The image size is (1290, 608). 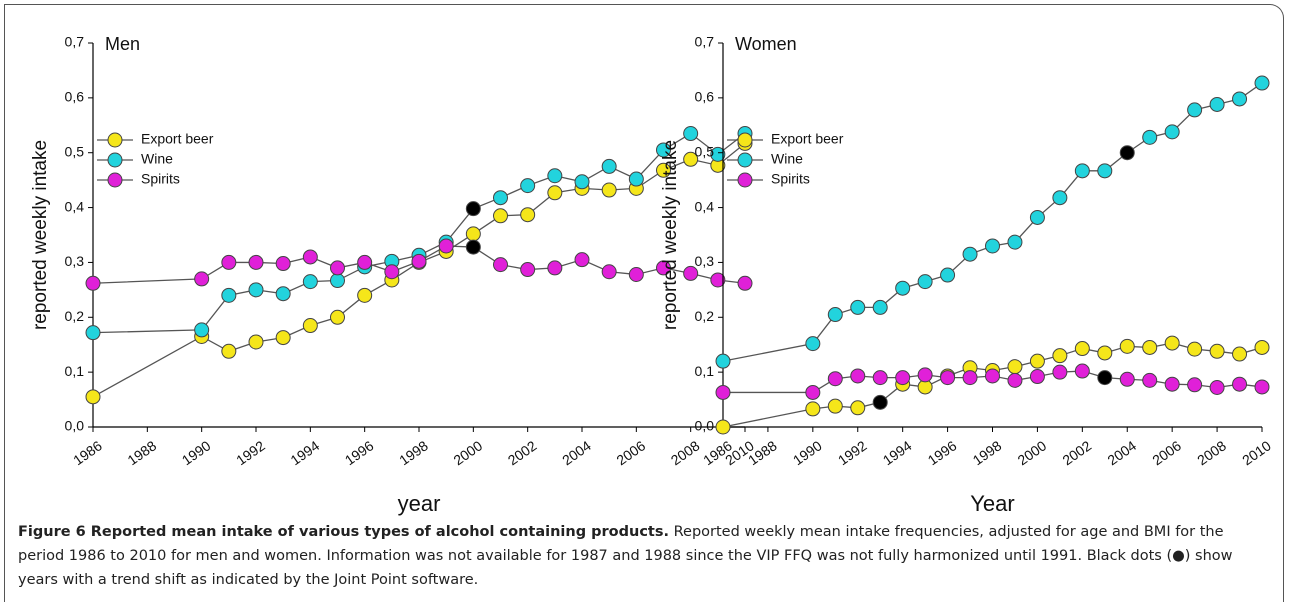 I want to click on legend-label: Export beer, so click(x=177, y=139).